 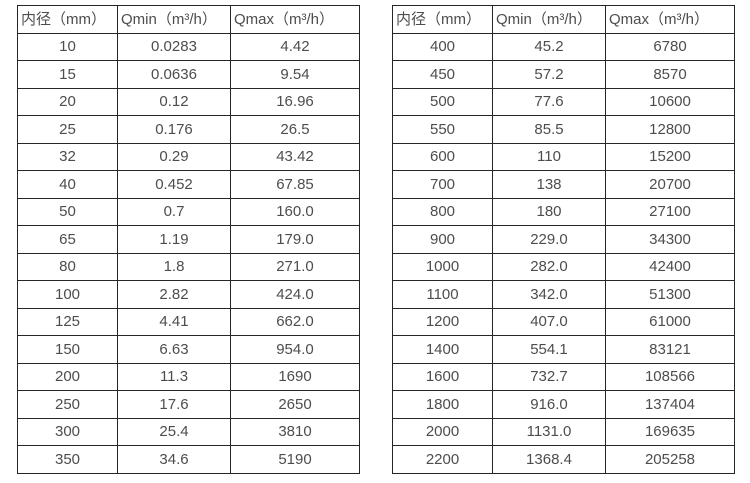 I want to click on diameter-cell: 800, so click(x=442, y=211).